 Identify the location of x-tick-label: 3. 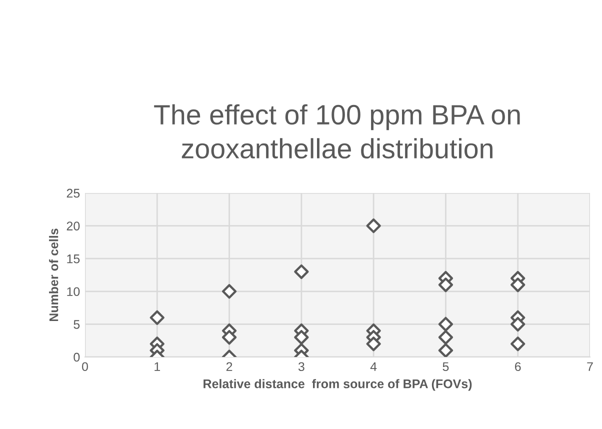
(301, 367).